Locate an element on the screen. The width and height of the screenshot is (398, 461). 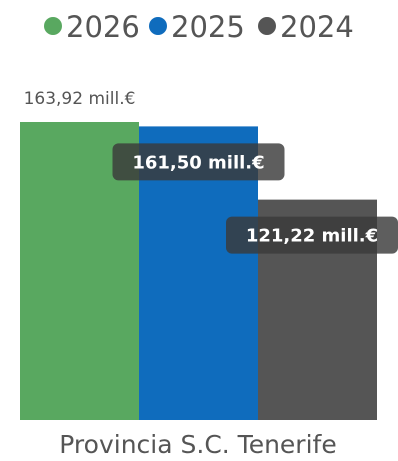
data-label-2026: 163,92 mill.€ is located at coordinates (80, 99).